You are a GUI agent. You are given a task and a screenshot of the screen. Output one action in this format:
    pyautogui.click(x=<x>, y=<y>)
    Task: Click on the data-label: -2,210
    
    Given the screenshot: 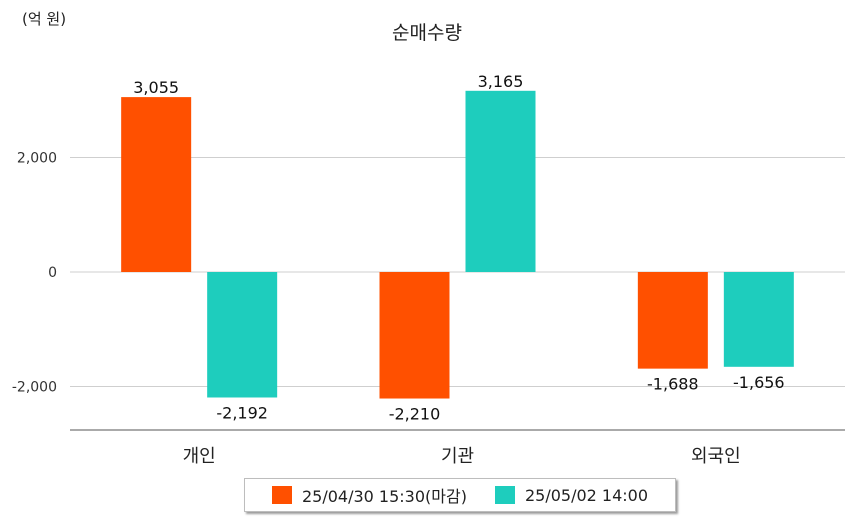 What is the action you would take?
    pyautogui.click(x=415, y=414)
    